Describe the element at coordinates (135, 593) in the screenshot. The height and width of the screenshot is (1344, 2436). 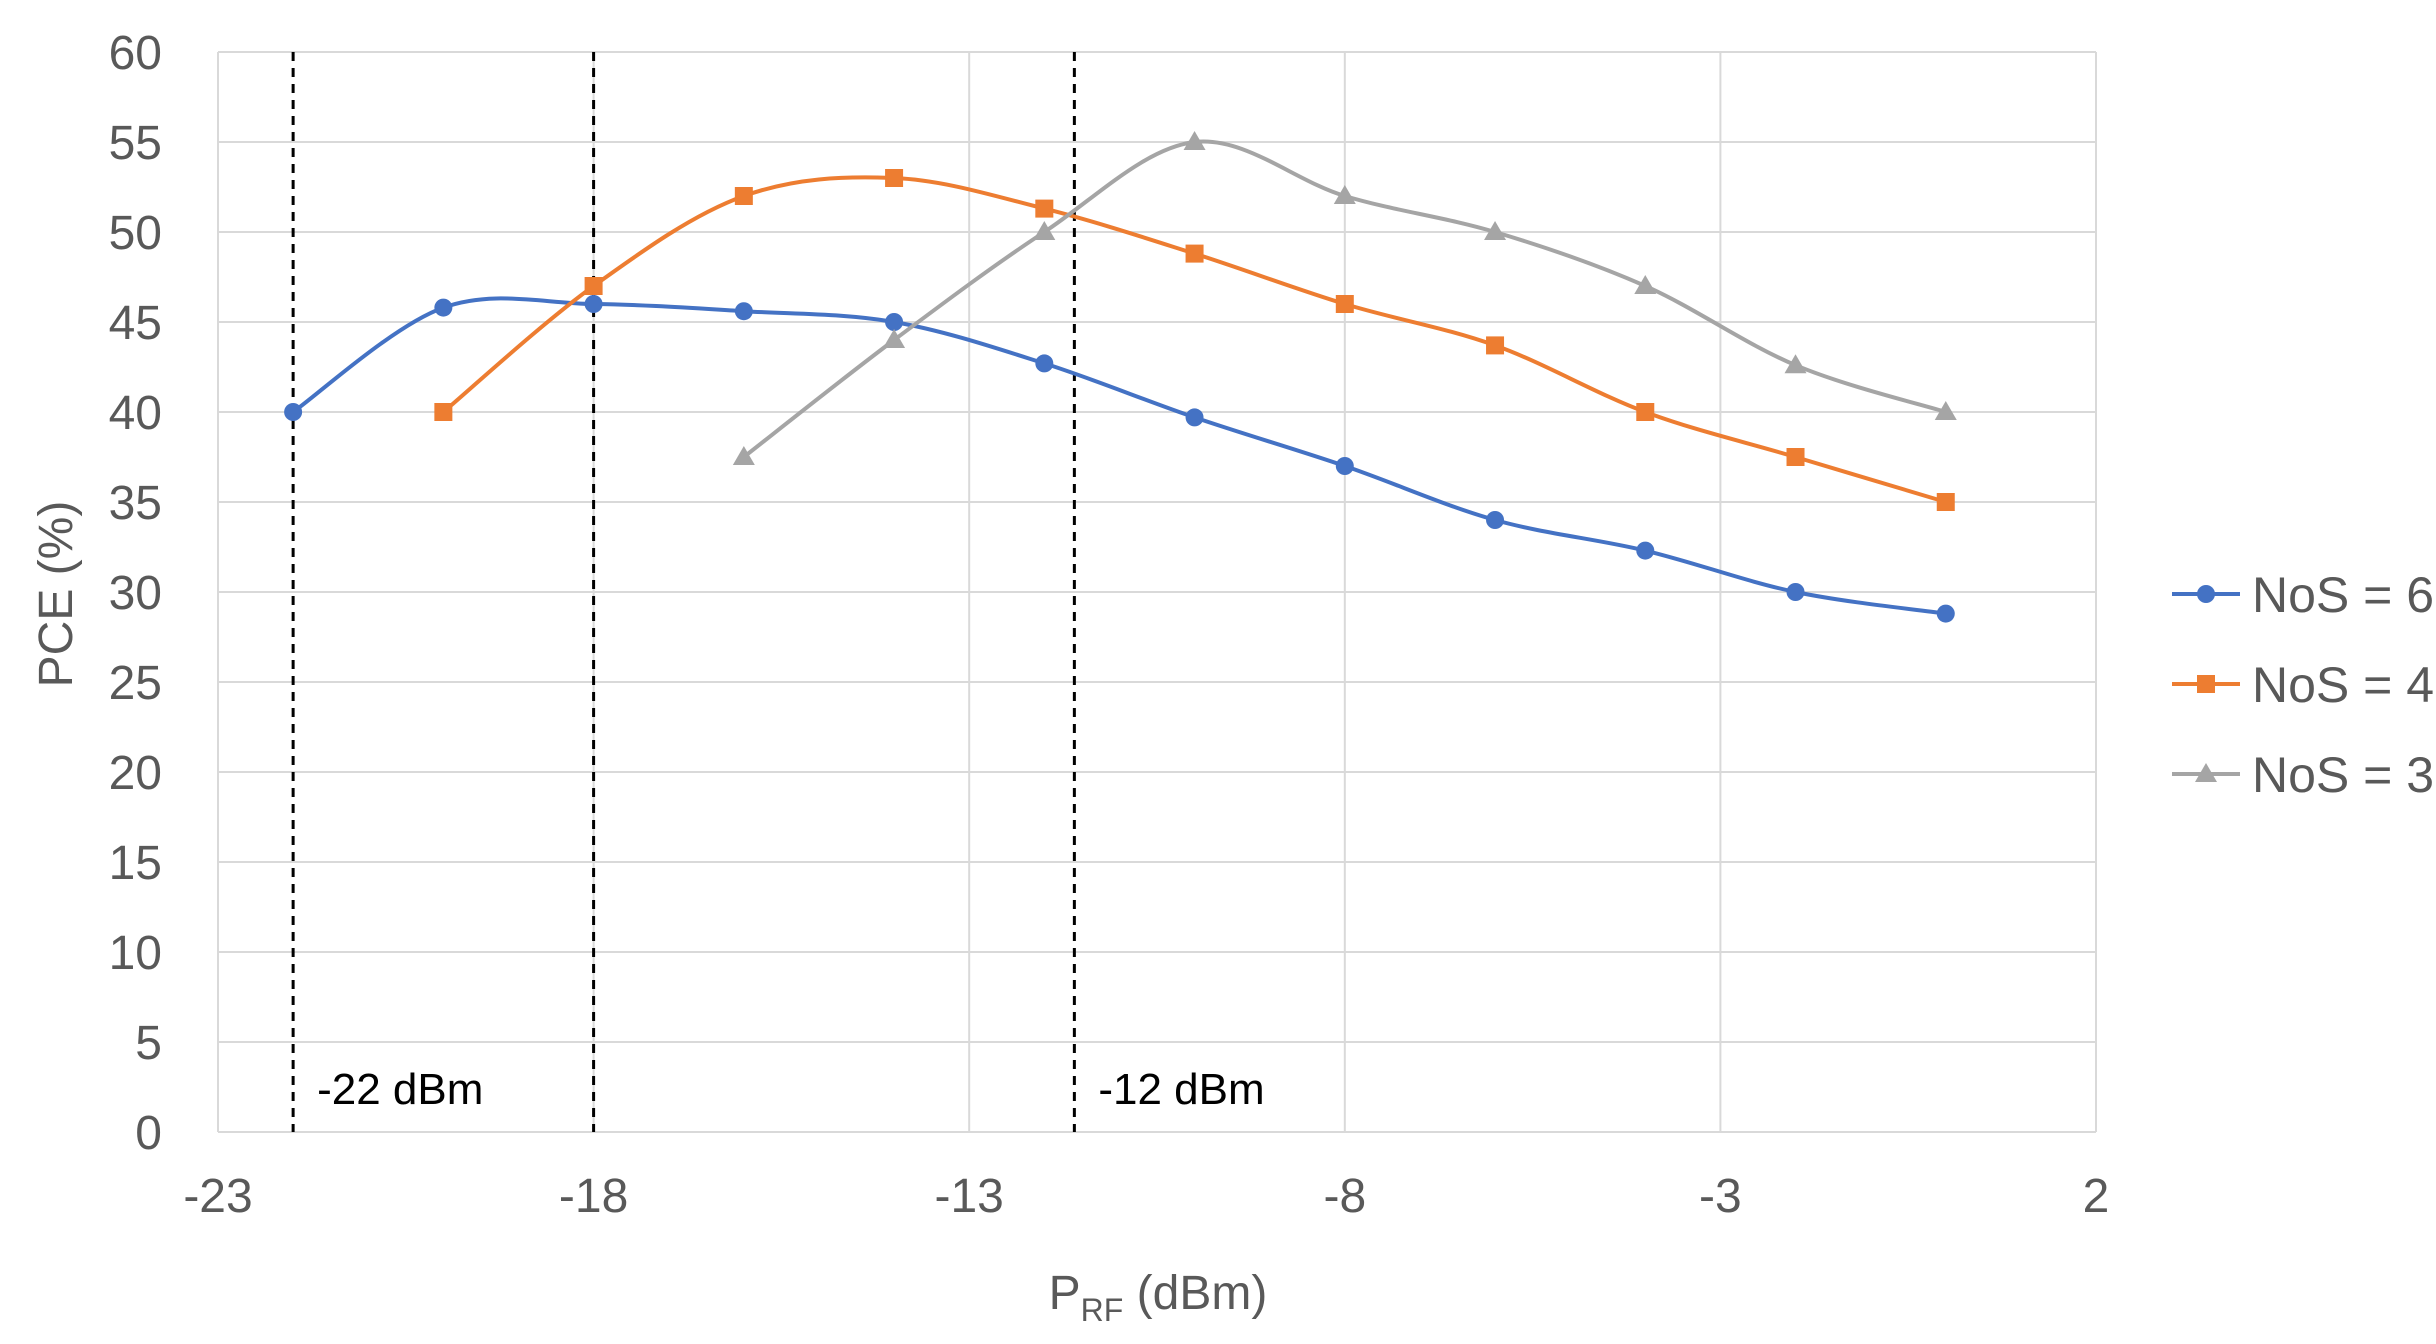
I see `y-tick-label: 30` at that location.